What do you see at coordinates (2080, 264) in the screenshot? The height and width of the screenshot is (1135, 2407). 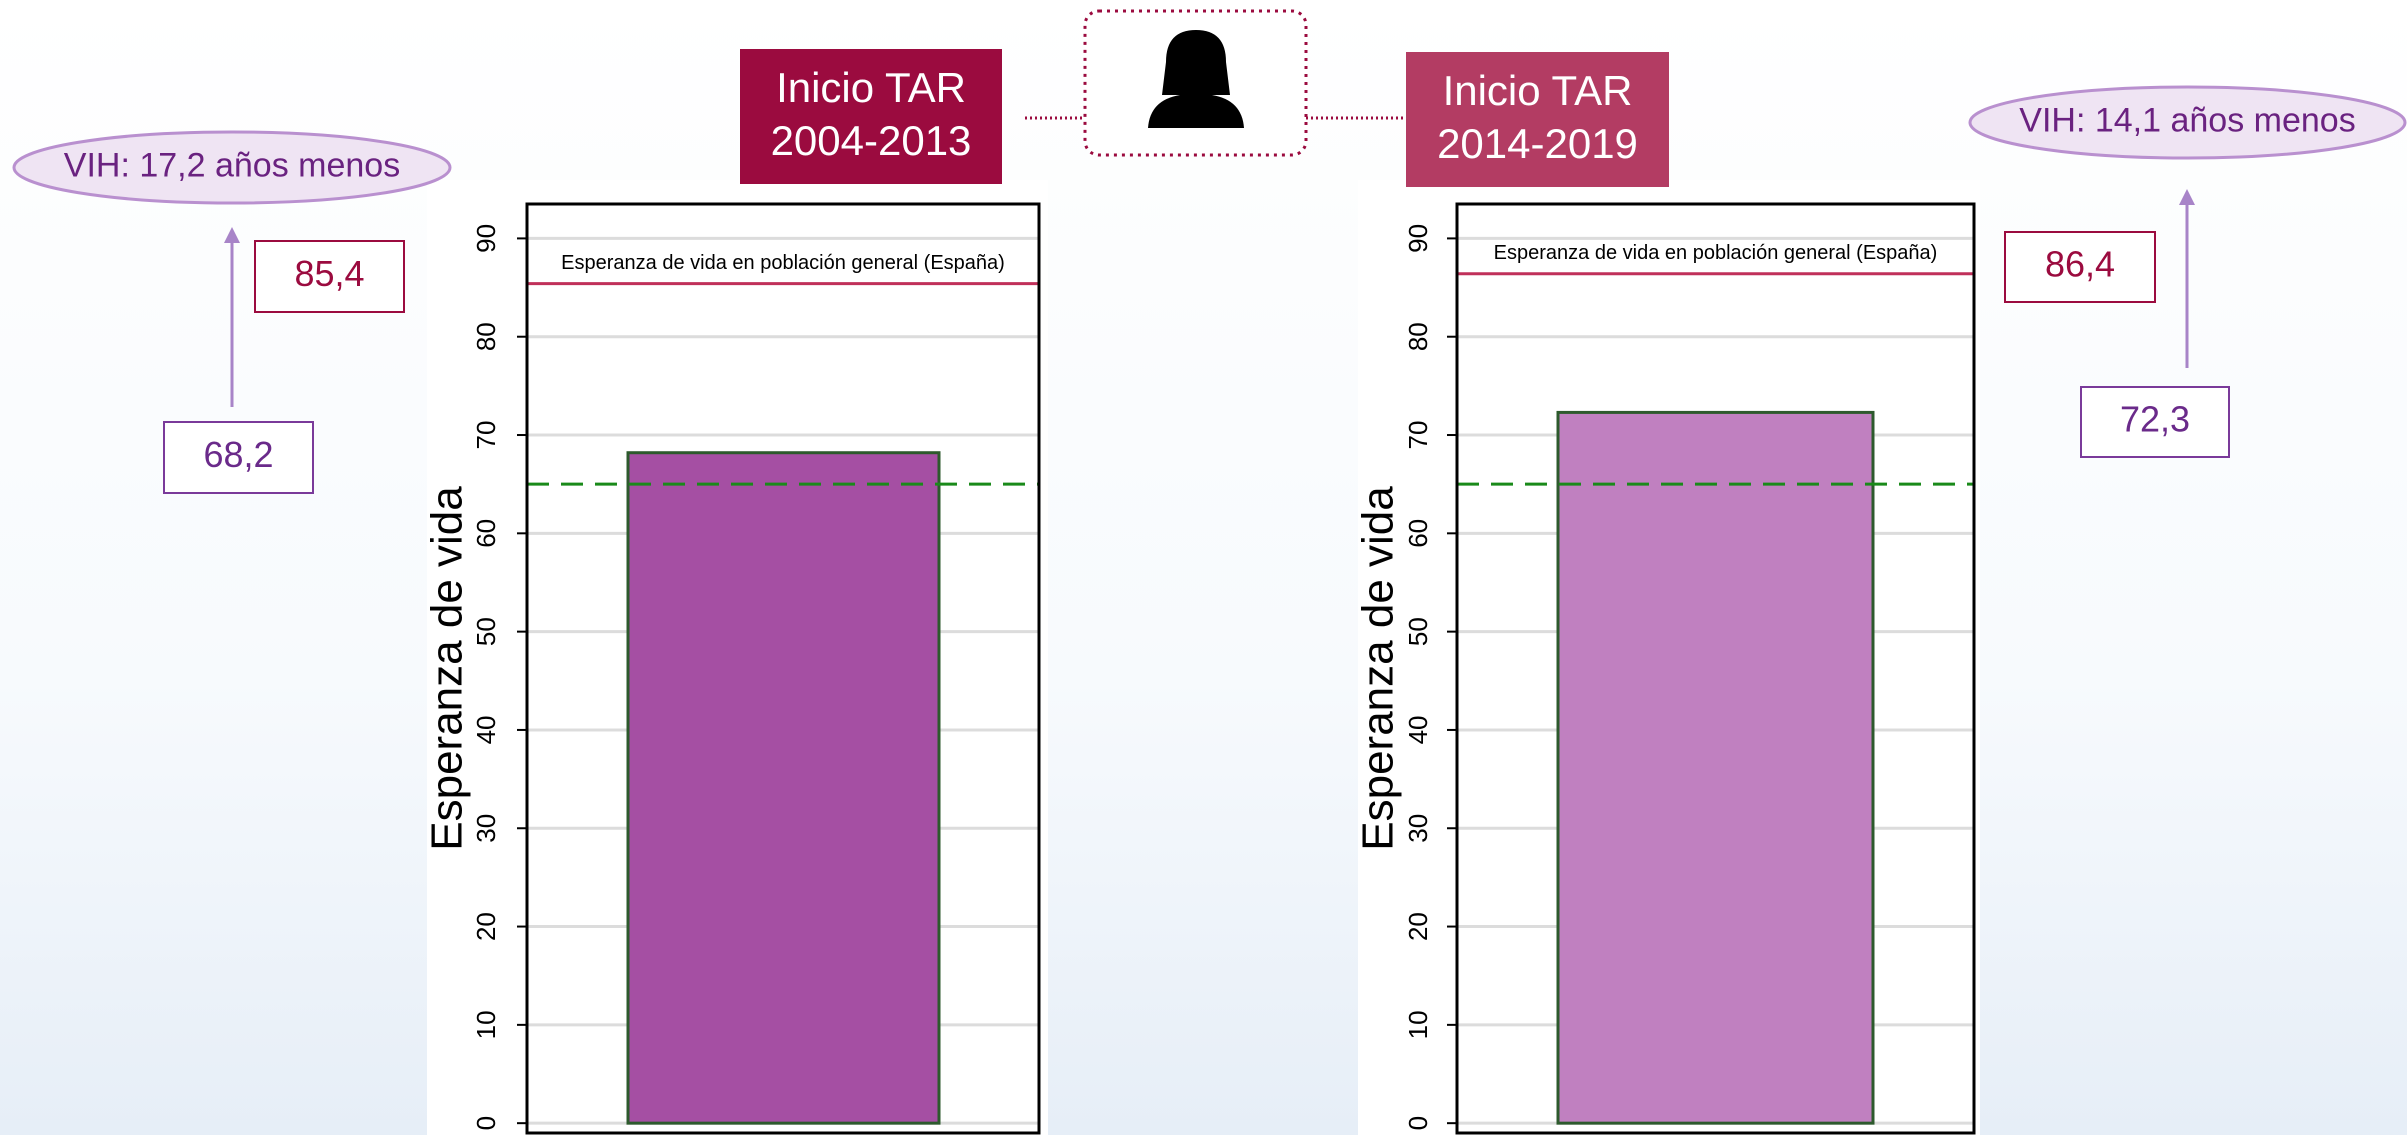 I see `reference-label: 86,4` at bounding box center [2080, 264].